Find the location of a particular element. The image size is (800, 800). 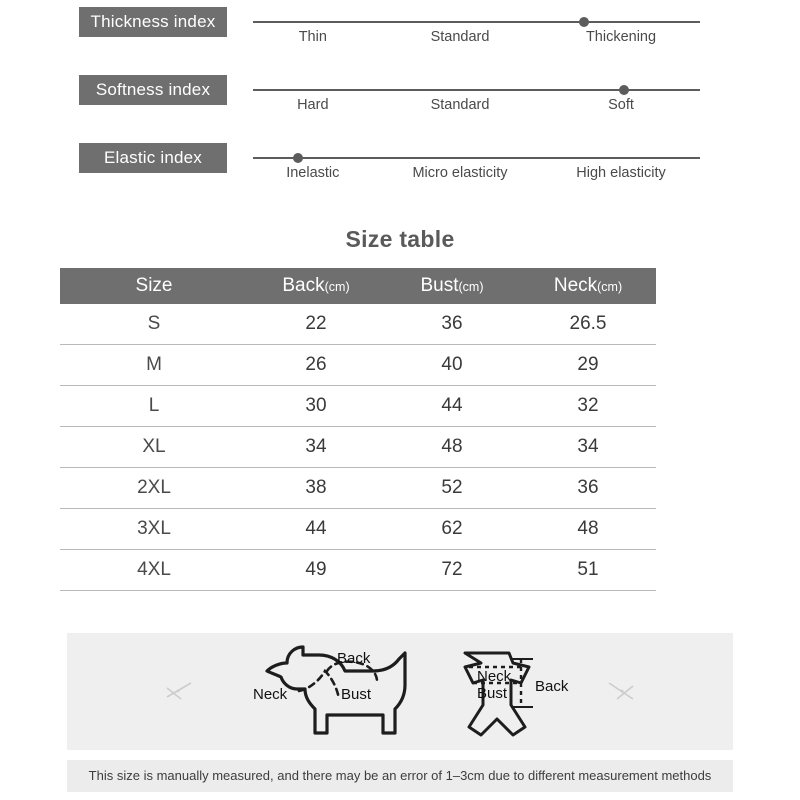

index-badge-thickness: Thickness index is located at coordinates (153, 22).